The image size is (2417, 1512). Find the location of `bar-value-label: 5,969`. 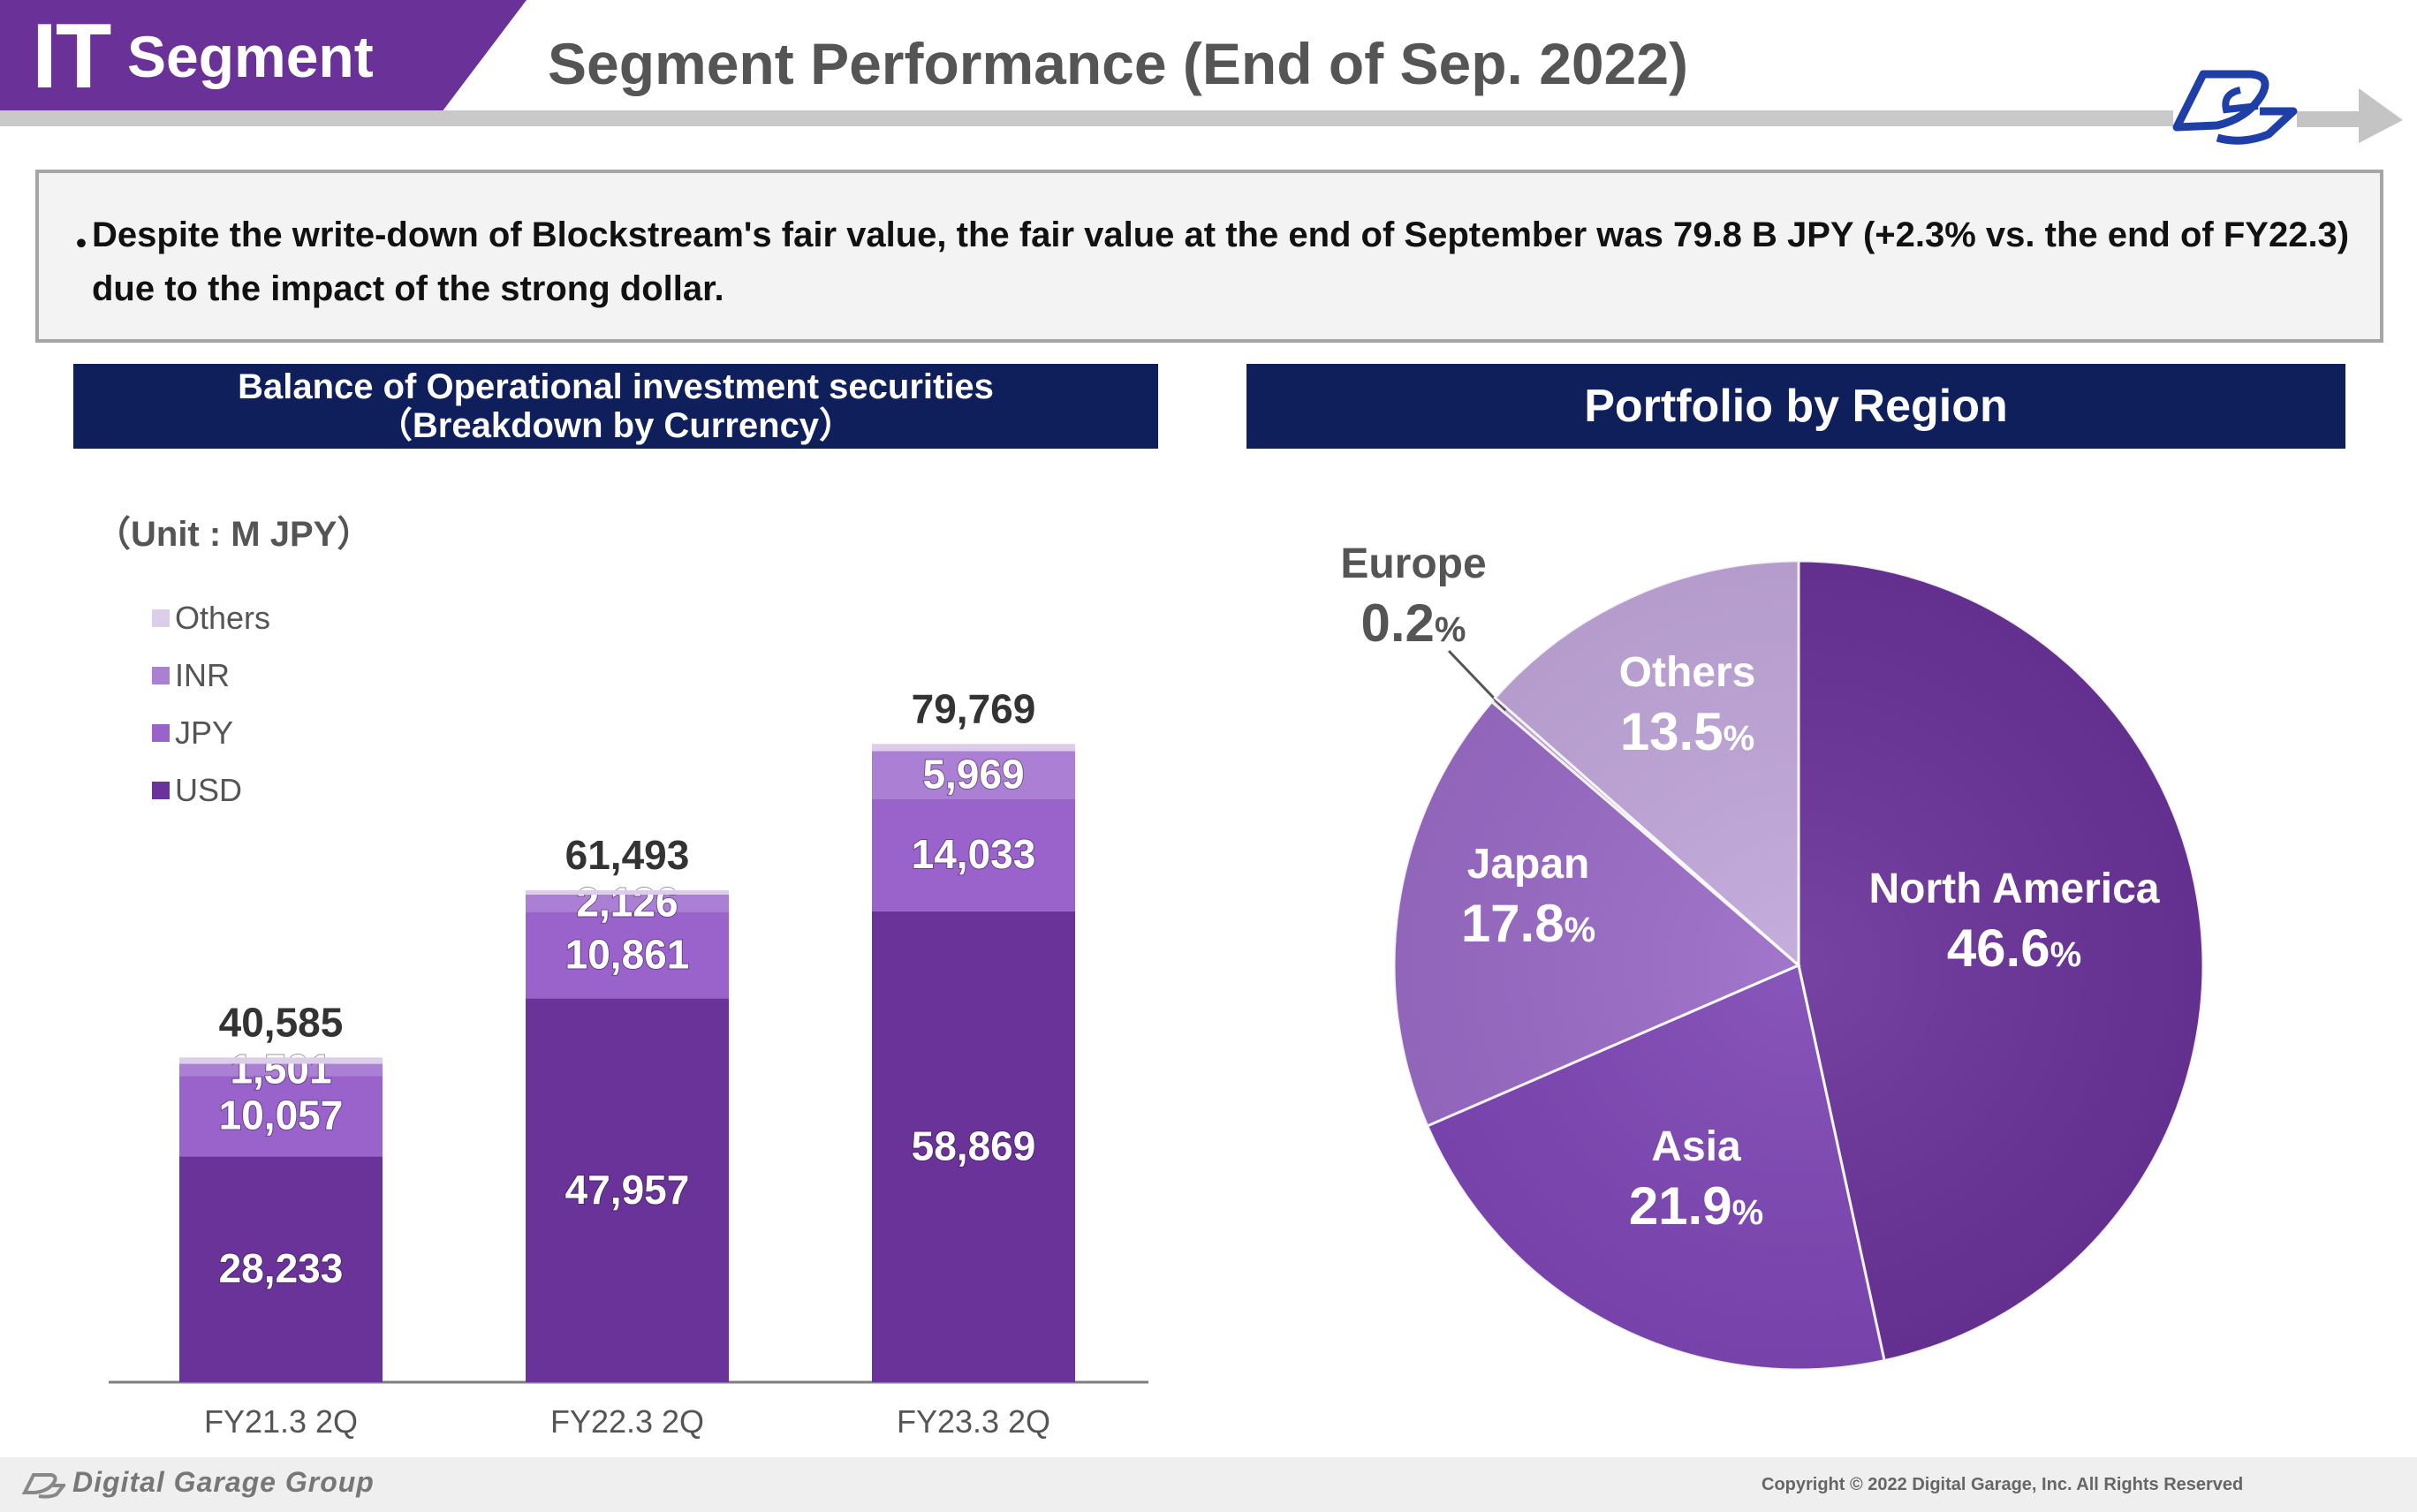

bar-value-label: 5,969 is located at coordinates (973, 775).